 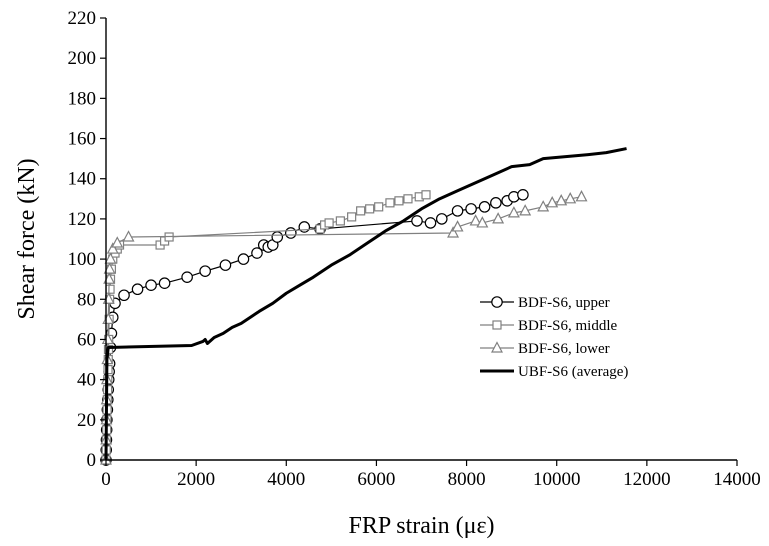 I want to click on x-tick-label: 4000, so click(x=286, y=479).